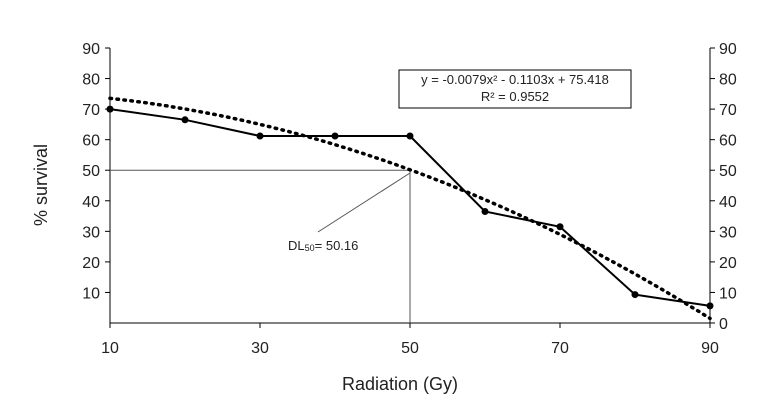  What do you see at coordinates (723, 187) in the screenshot?
I see `y-axis-right-ticks: 0 10 20 30 40 50 60 70 80 90` at bounding box center [723, 187].